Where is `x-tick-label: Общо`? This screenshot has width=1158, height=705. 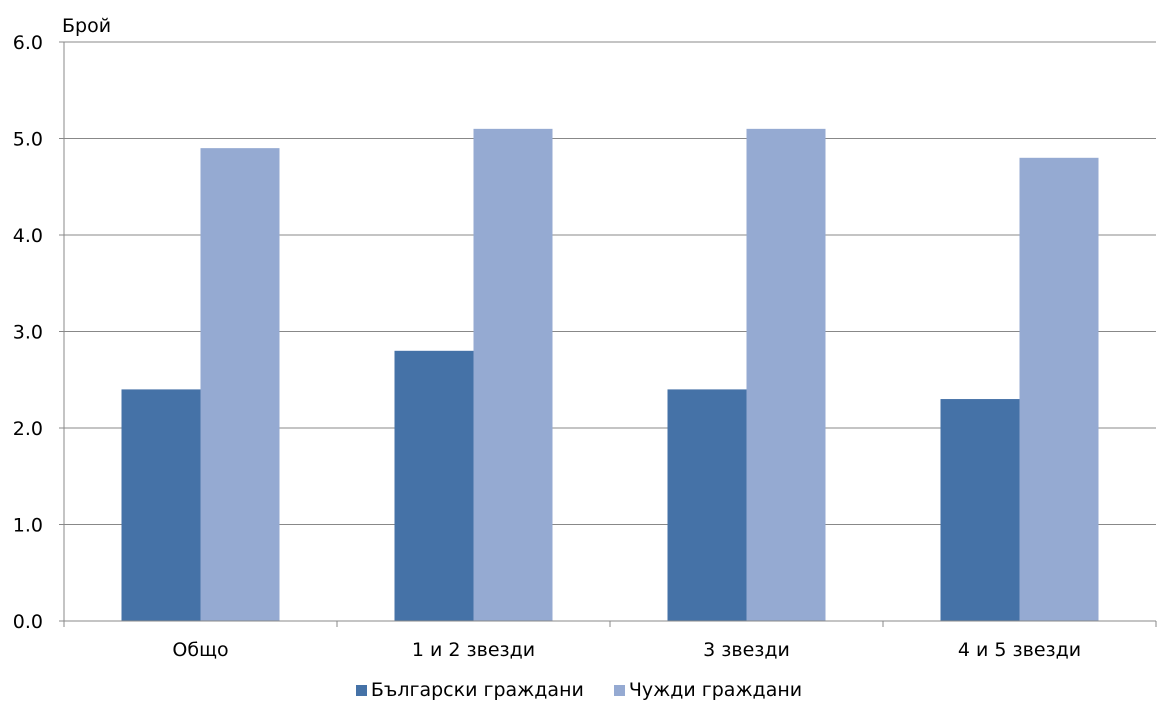 x-tick-label: Общо is located at coordinates (200, 650).